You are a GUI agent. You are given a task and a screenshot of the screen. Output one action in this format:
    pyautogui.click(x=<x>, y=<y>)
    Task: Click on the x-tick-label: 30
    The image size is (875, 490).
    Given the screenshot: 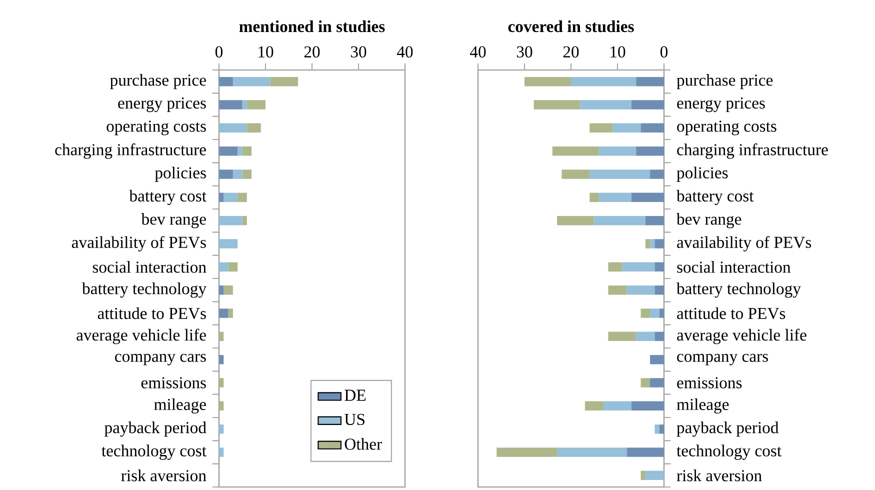 What is the action you would take?
    pyautogui.click(x=524, y=52)
    